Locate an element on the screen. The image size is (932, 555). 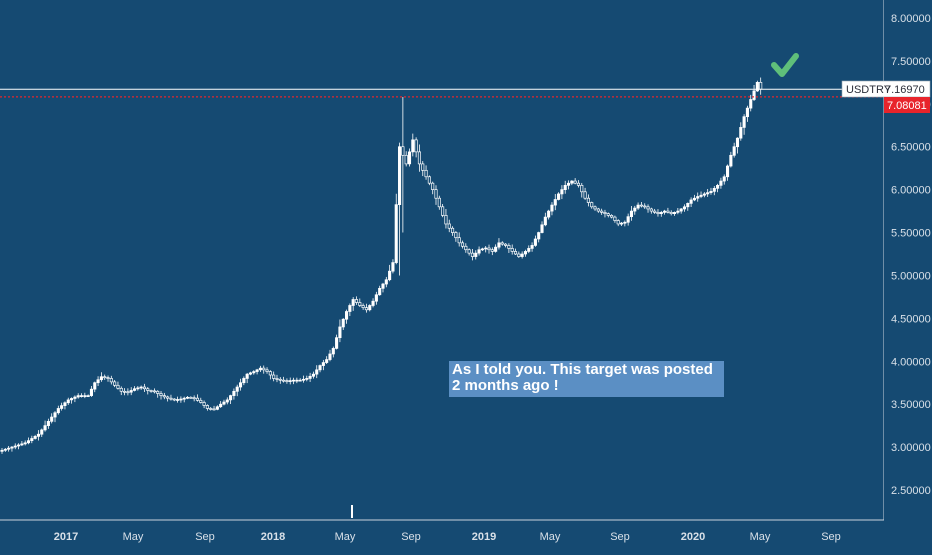
x-axis-labels: 2017 May Sep 2018 May Sep 2019 May Sep 2020 May Sep is located at coordinates (447, 537).